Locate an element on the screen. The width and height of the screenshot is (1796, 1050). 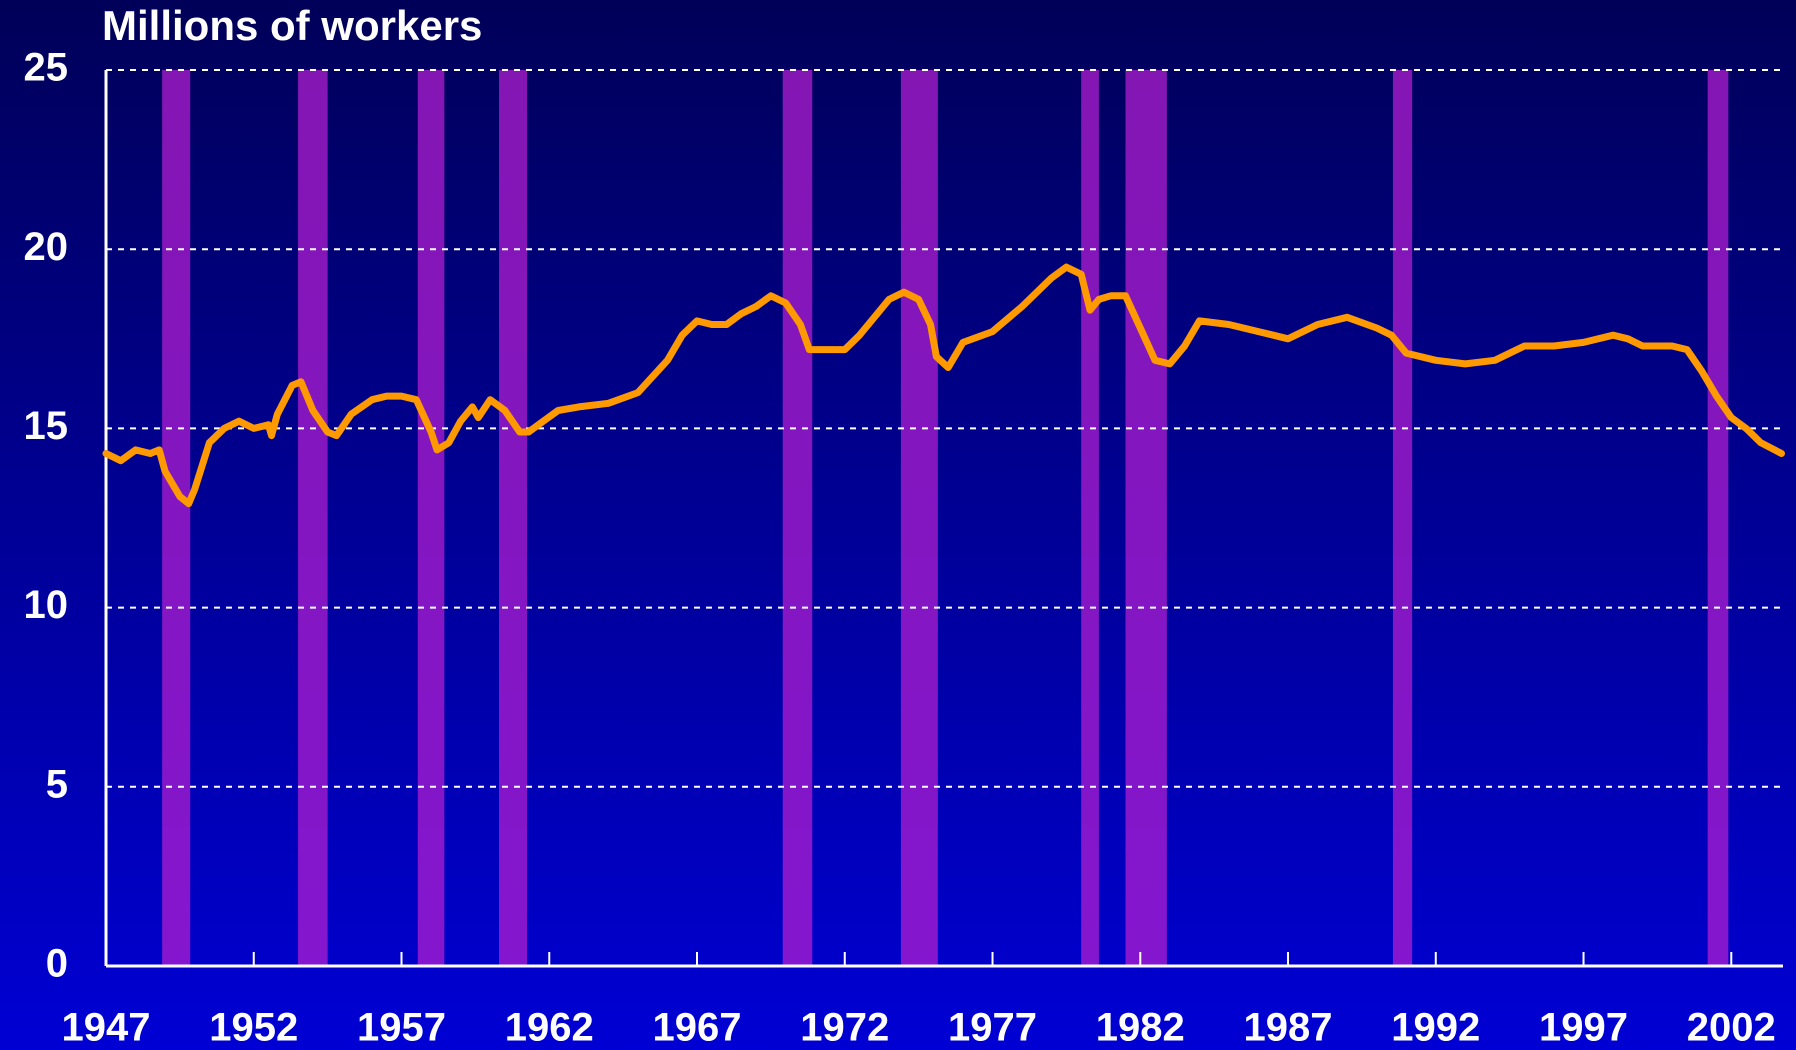
x-tick-label: 2002 is located at coordinates (1731, 1028).